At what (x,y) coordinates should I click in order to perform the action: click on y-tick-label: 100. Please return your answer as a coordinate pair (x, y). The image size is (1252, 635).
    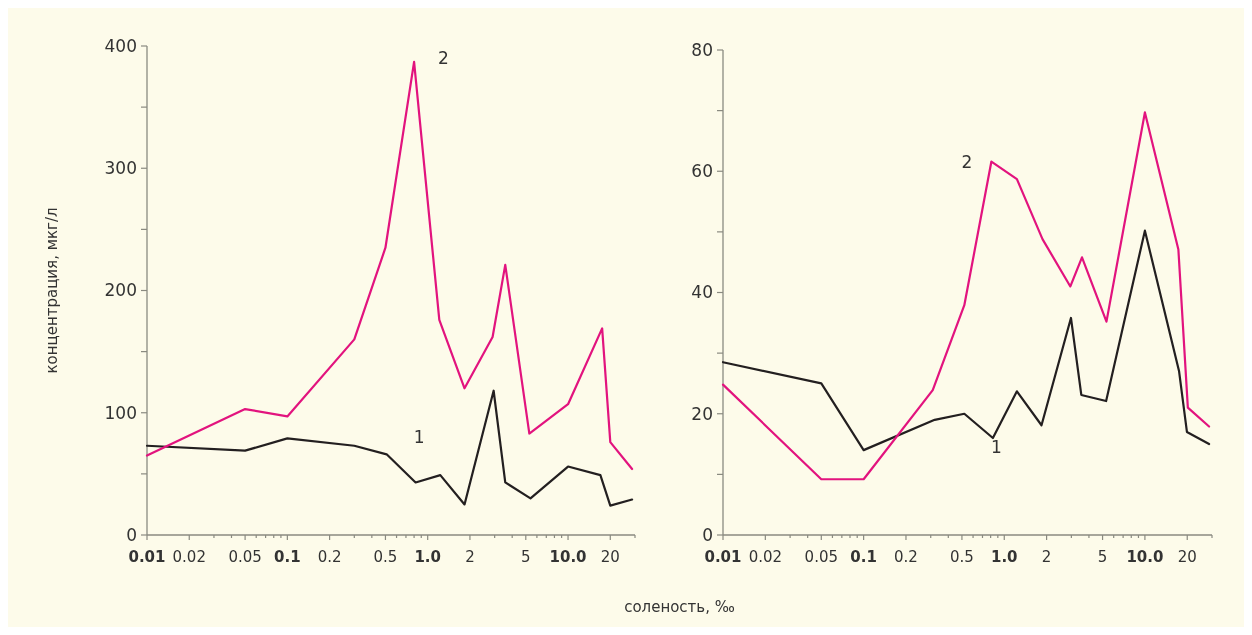
    Looking at the image, I should click on (120, 412).